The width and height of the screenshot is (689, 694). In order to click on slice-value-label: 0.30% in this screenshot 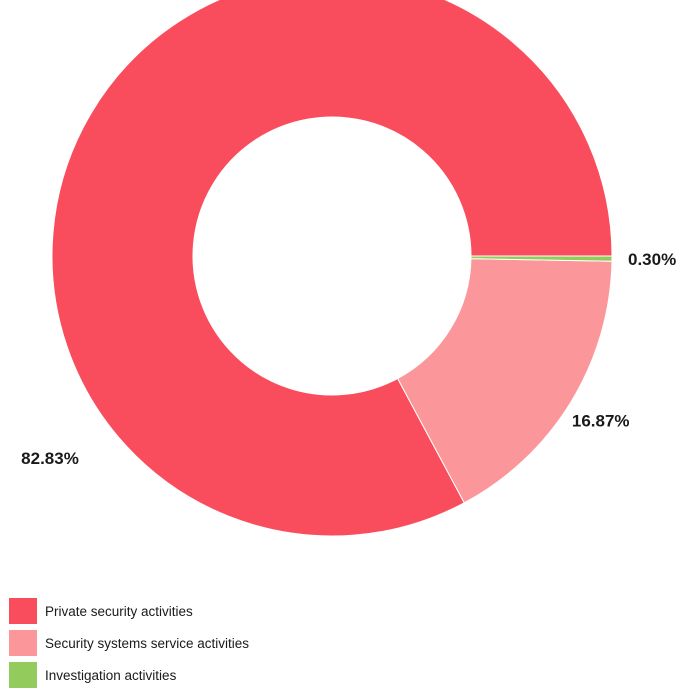, I will do `click(652, 259)`.